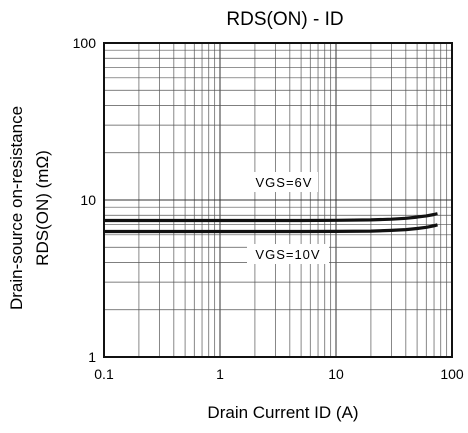 The image size is (468, 433). Describe the element at coordinates (282, 412) in the screenshot. I see `x-axis-label: Drain Current ID (A)` at that location.